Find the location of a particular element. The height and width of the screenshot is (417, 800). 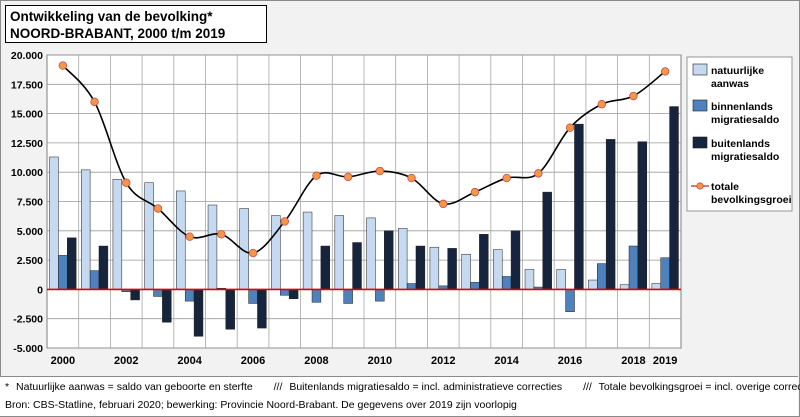

x-tick-label: 2019 is located at coordinates (665, 361).